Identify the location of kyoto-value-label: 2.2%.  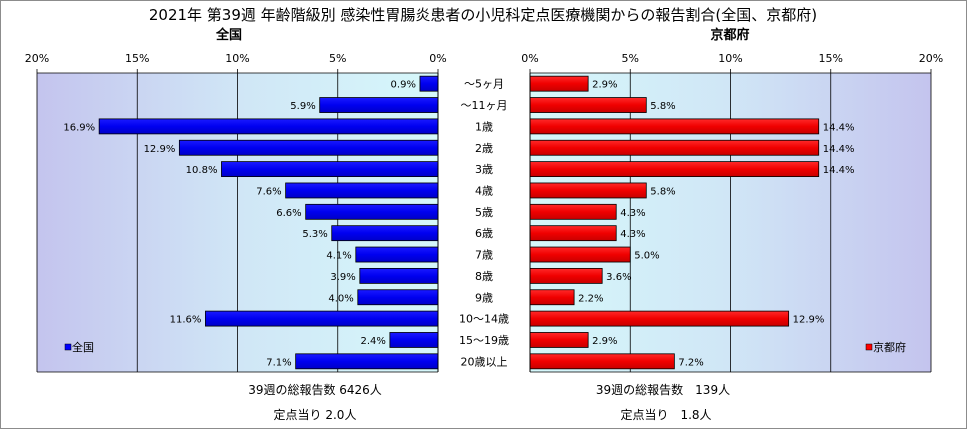
(590, 298).